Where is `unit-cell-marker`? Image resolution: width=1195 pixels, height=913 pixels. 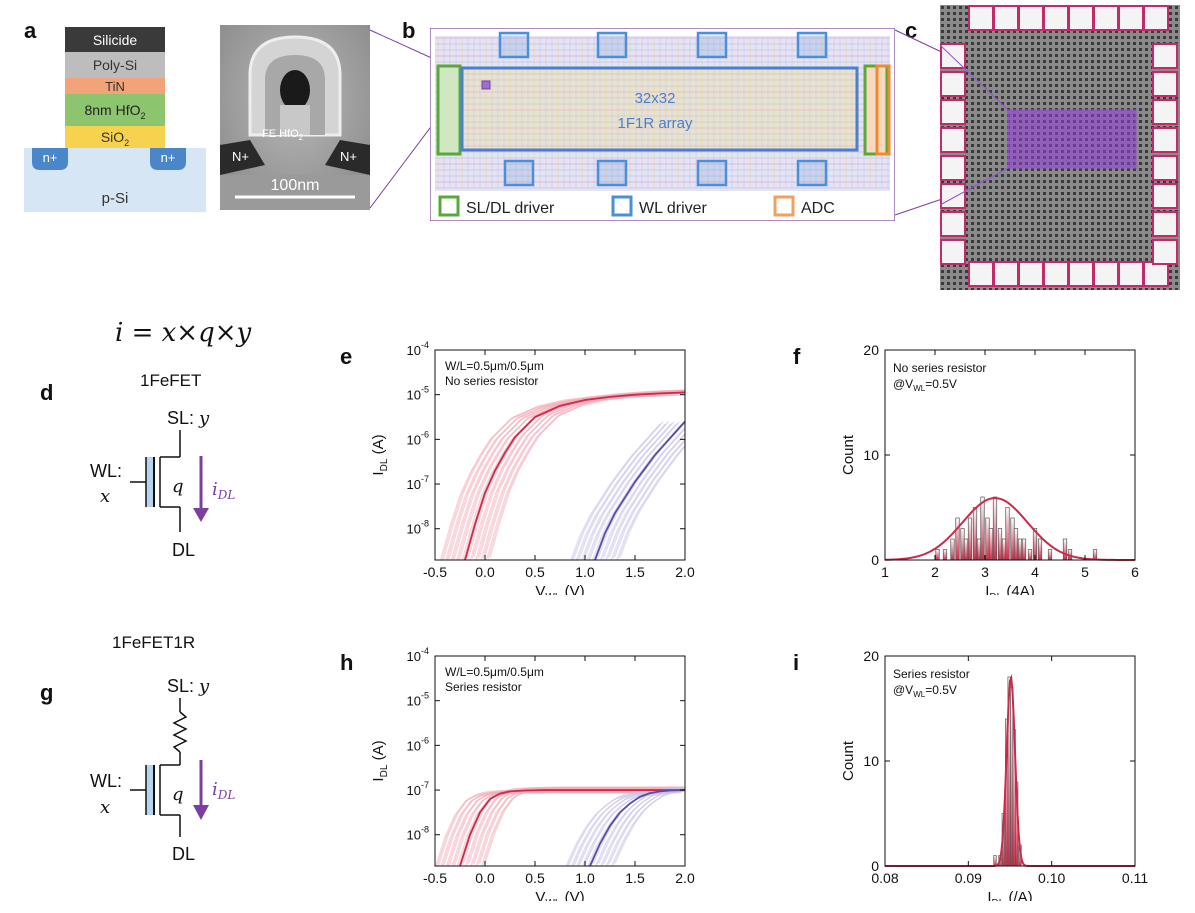 unit-cell-marker is located at coordinates (486, 85).